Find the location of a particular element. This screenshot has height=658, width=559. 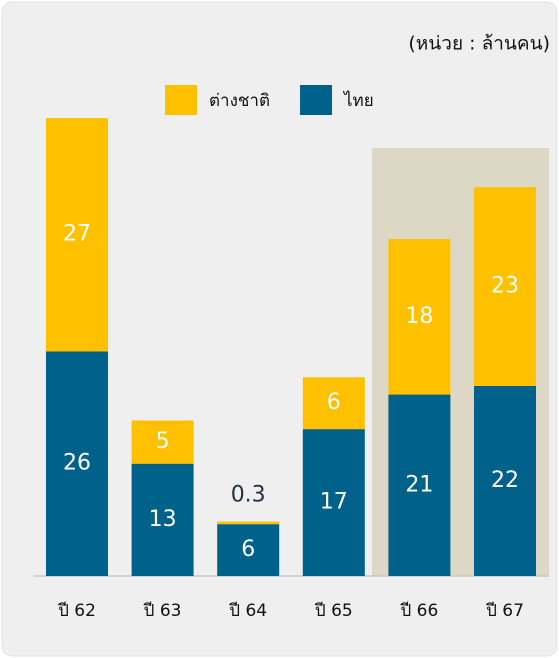

value-label: 22 is located at coordinates (505, 480).